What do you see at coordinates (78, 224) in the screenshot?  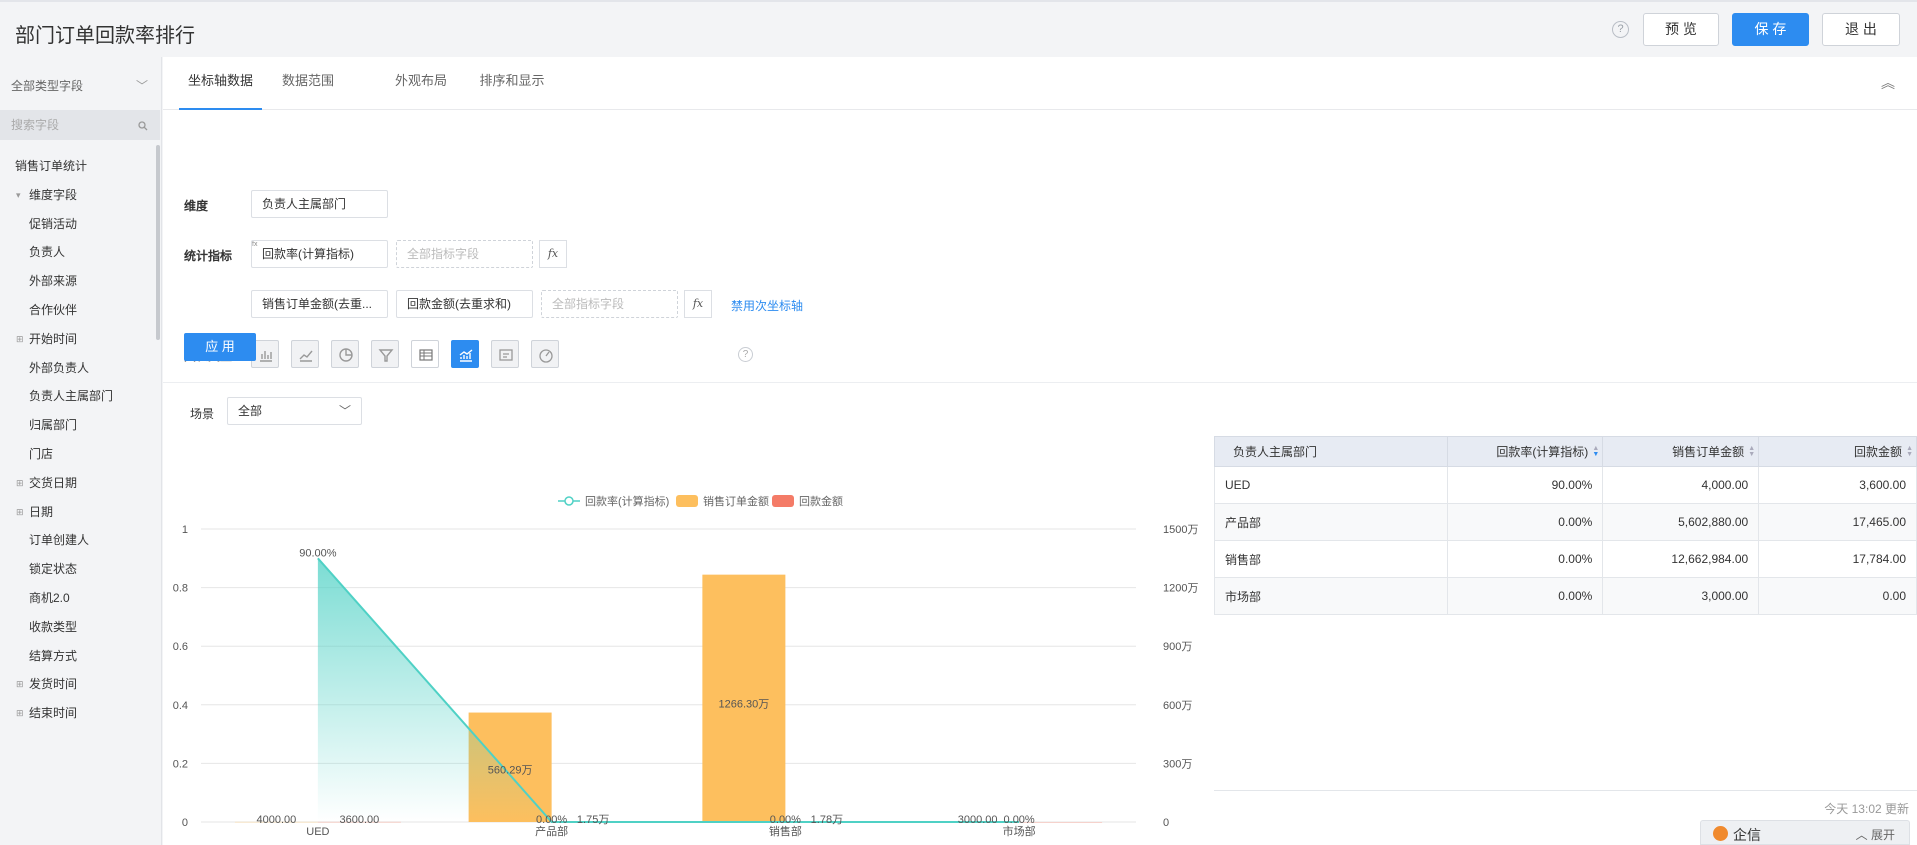 I see `sidebar-tree-item: 促销活动` at bounding box center [78, 224].